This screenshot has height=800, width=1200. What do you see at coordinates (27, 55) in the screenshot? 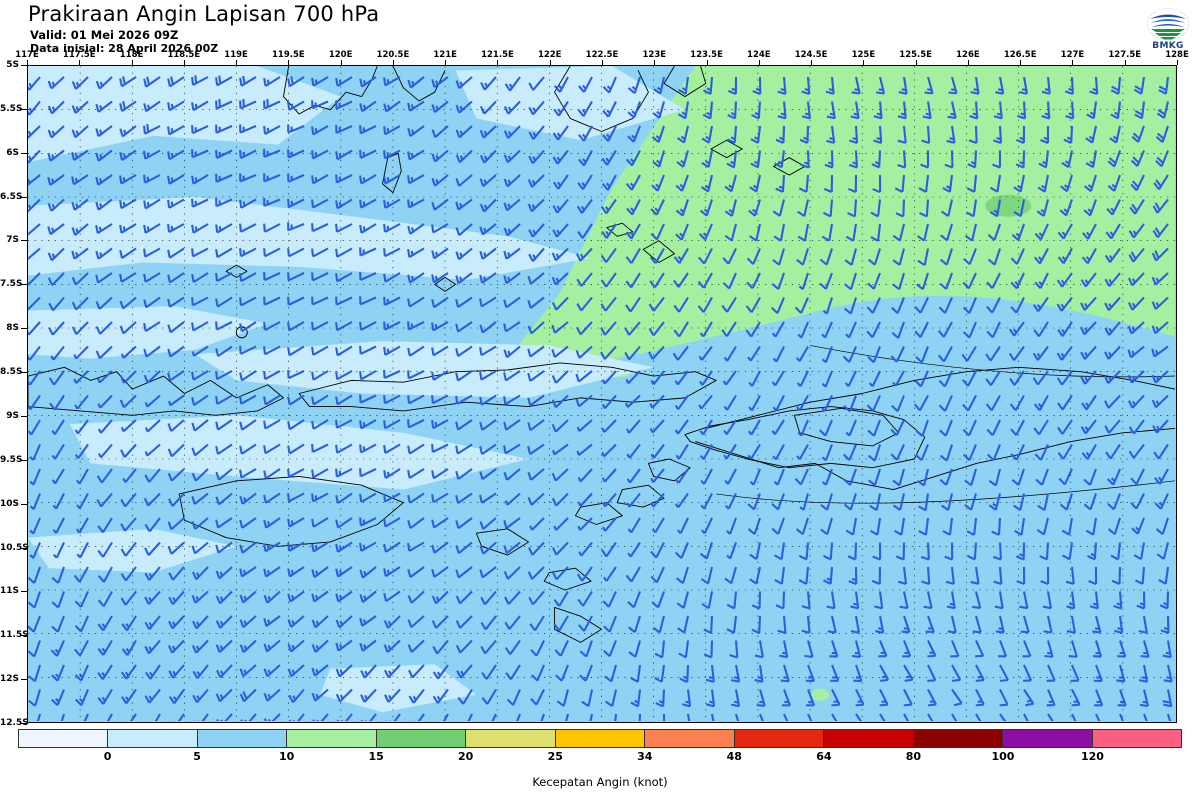
I see `x-axis-tick-label: 117E` at bounding box center [27, 55].